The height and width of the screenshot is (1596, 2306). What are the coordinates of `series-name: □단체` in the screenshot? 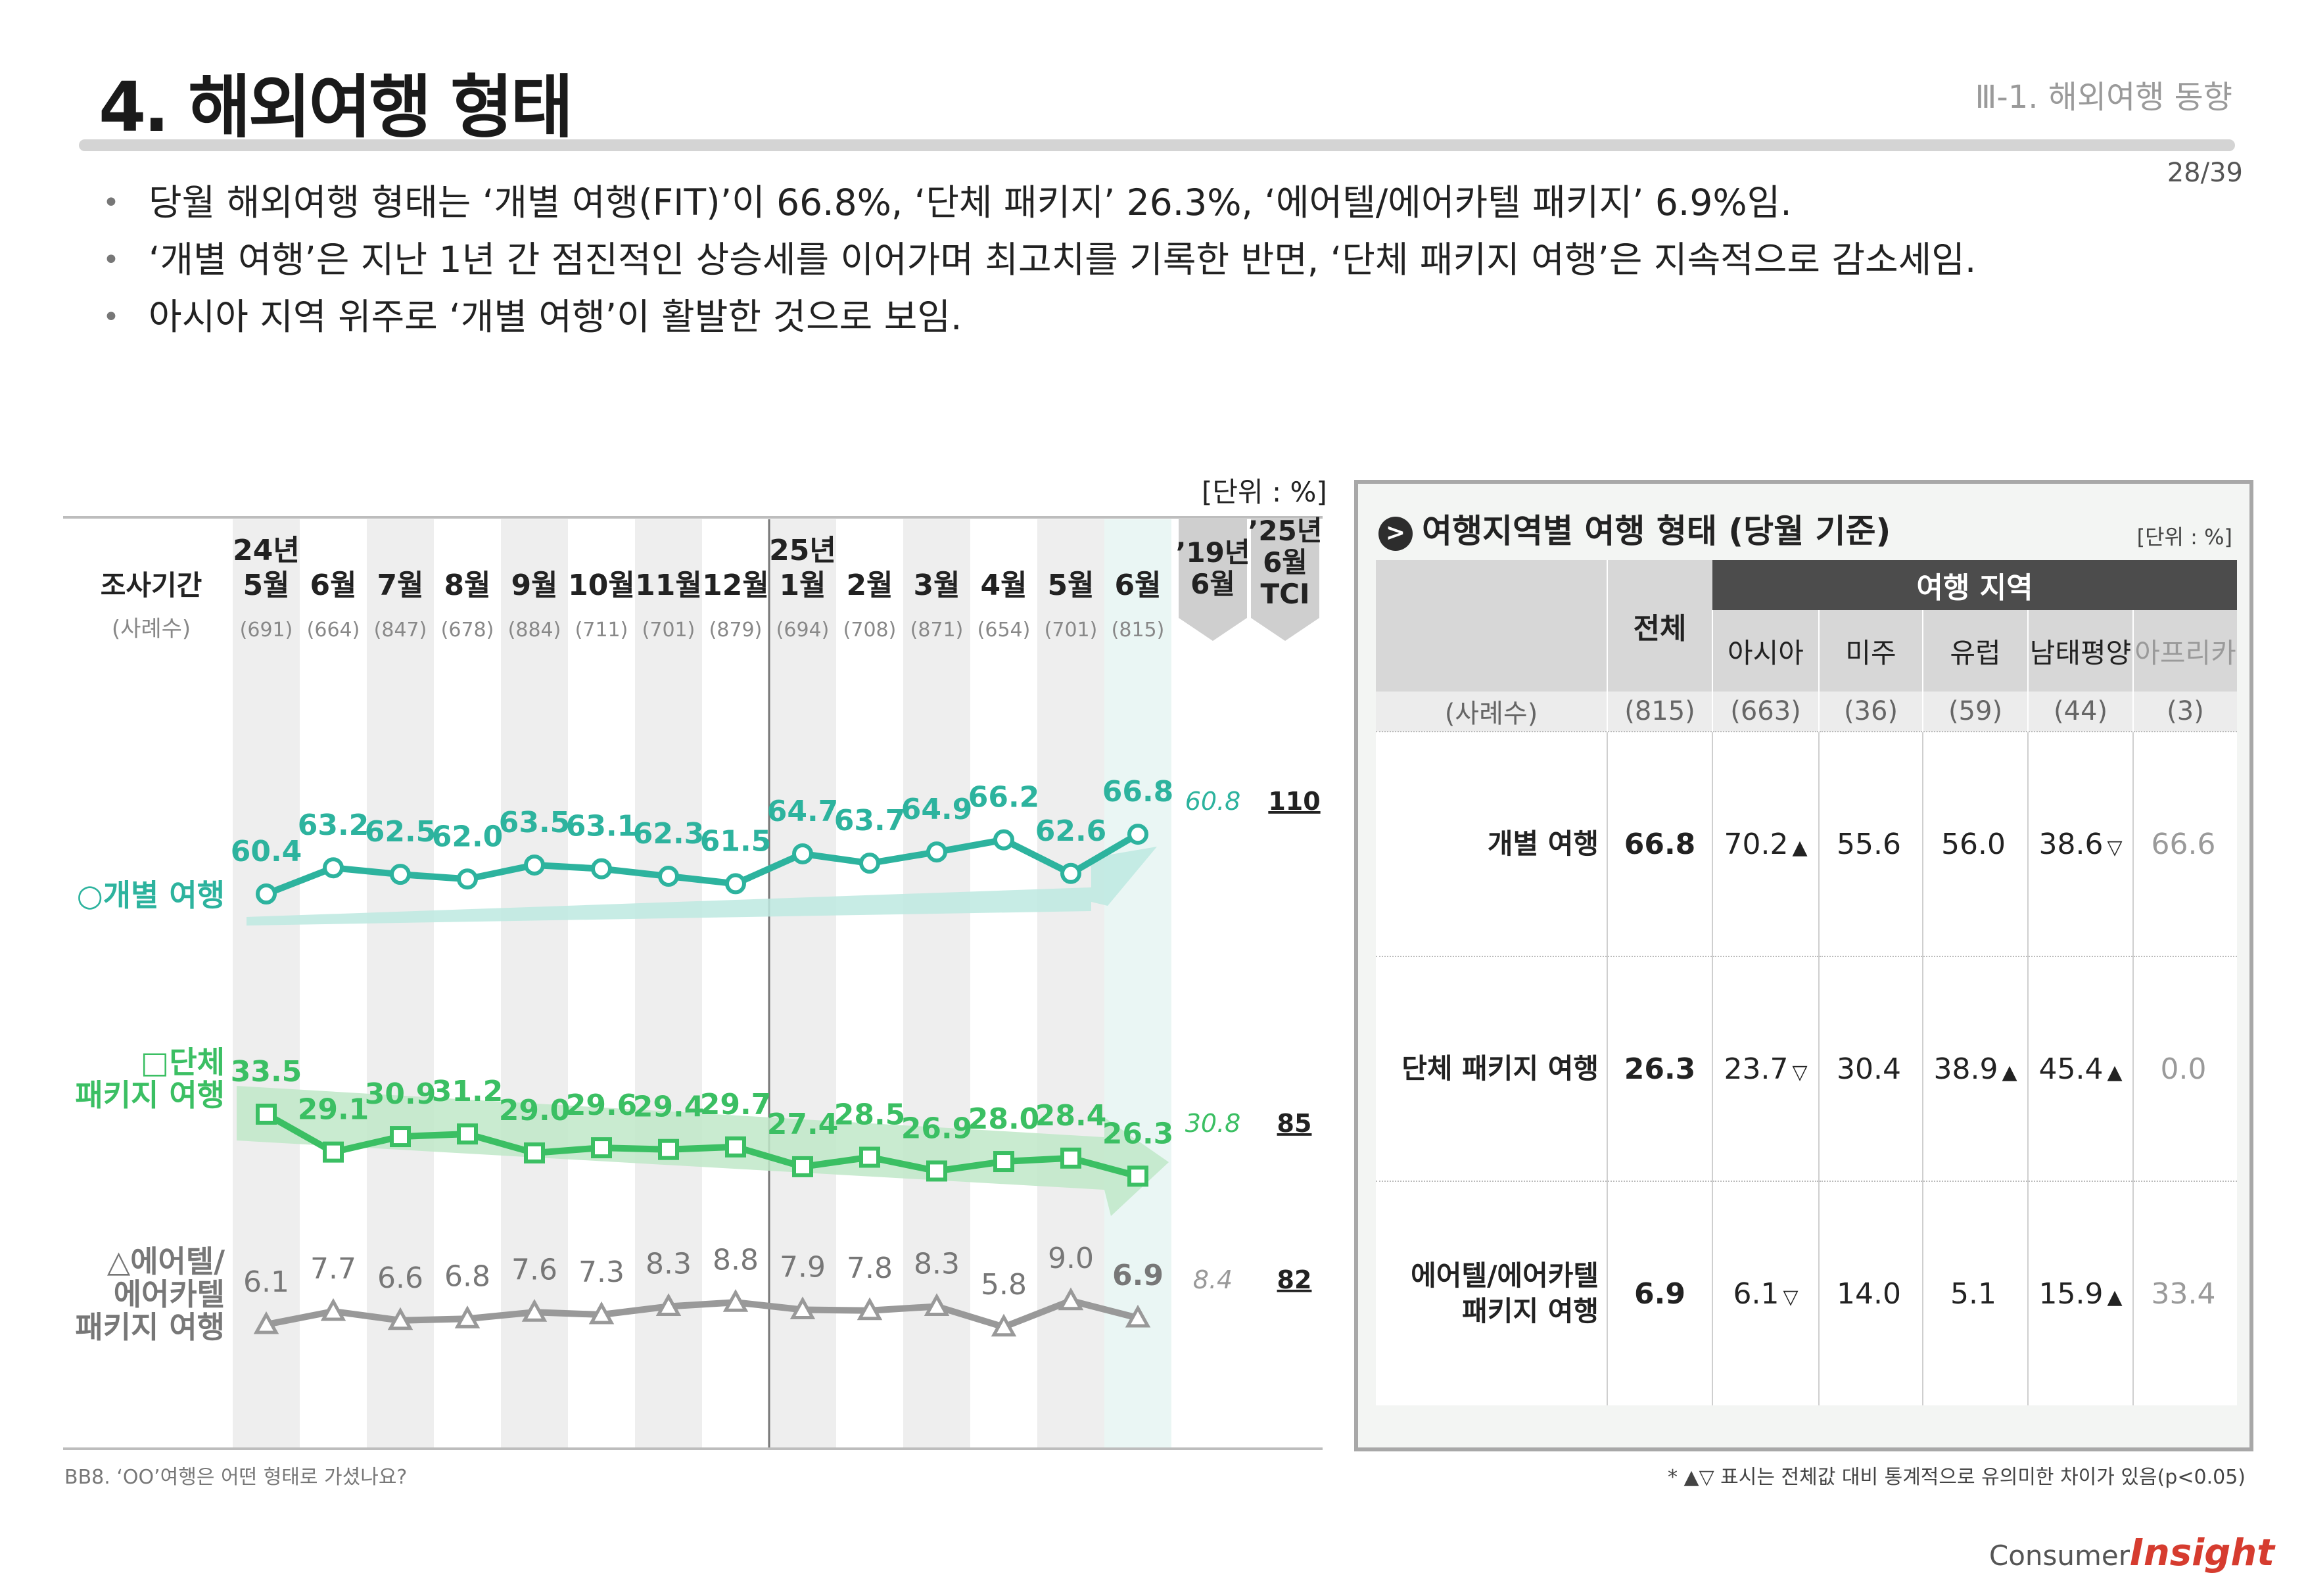 It's located at (183, 1062).